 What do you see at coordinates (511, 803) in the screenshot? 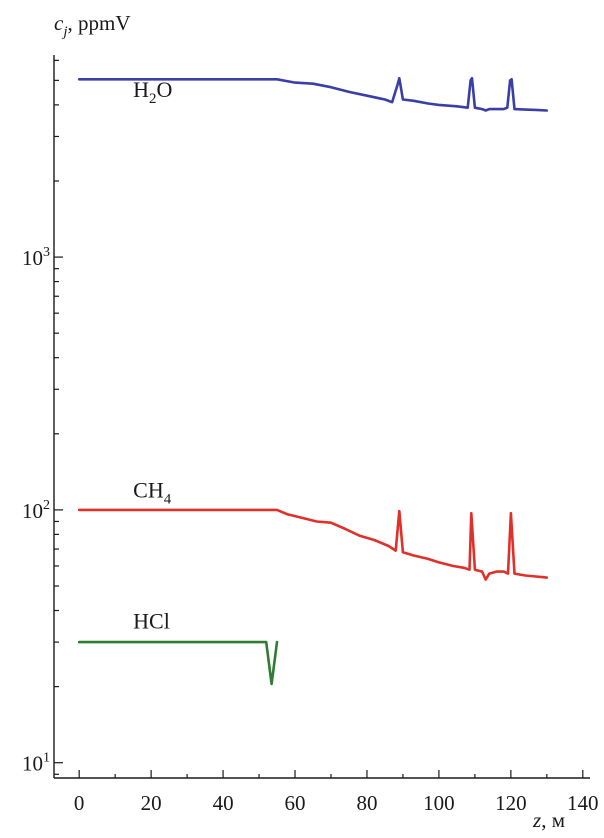
I see `x-tick-label: 120` at bounding box center [511, 803].